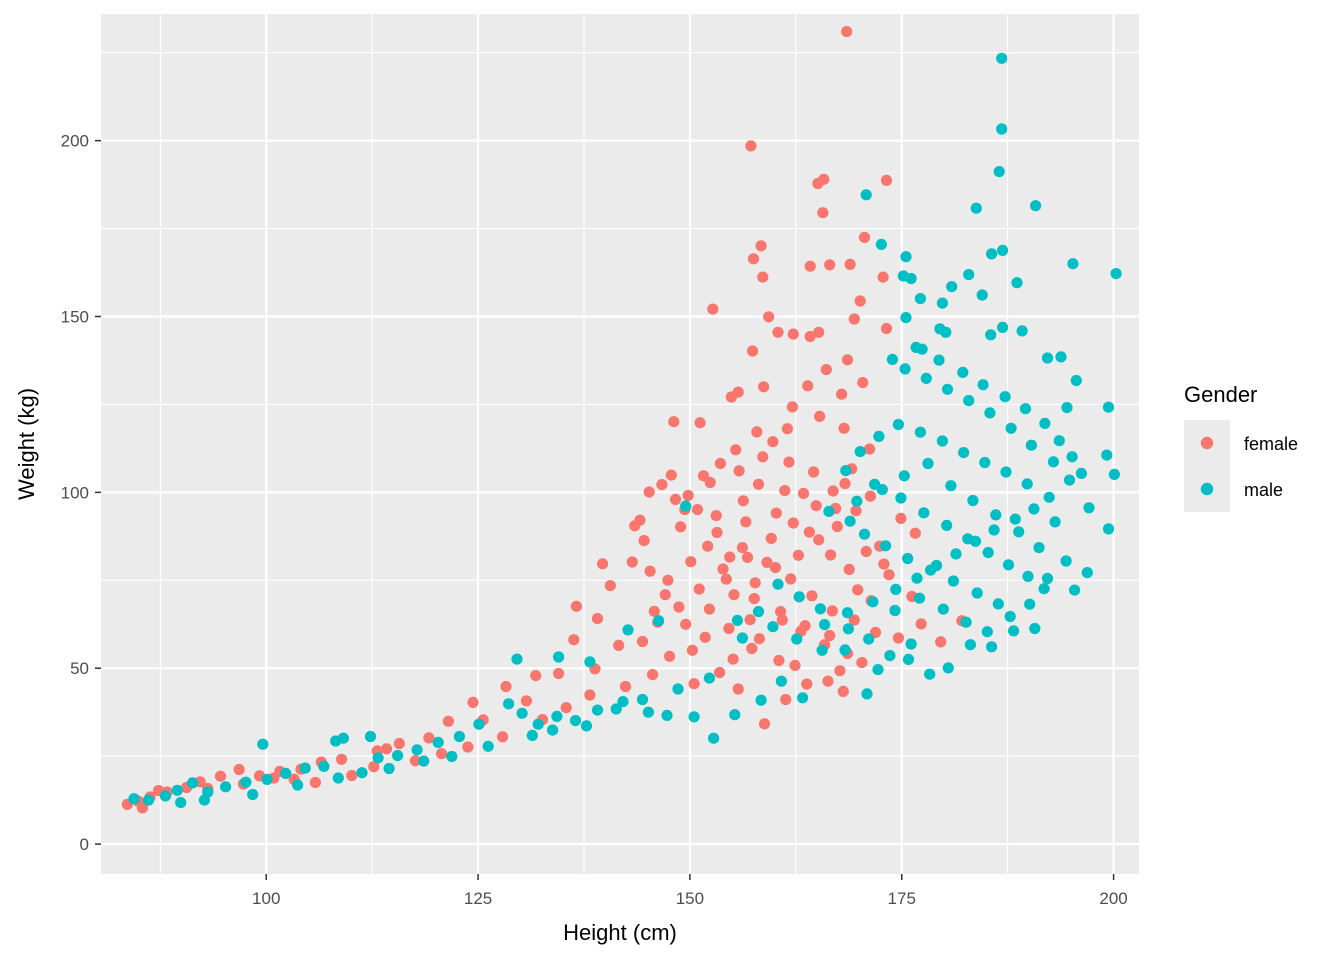  What do you see at coordinates (690, 898) in the screenshot?
I see `x-tick-labels: 100 125 150 175 200` at bounding box center [690, 898].